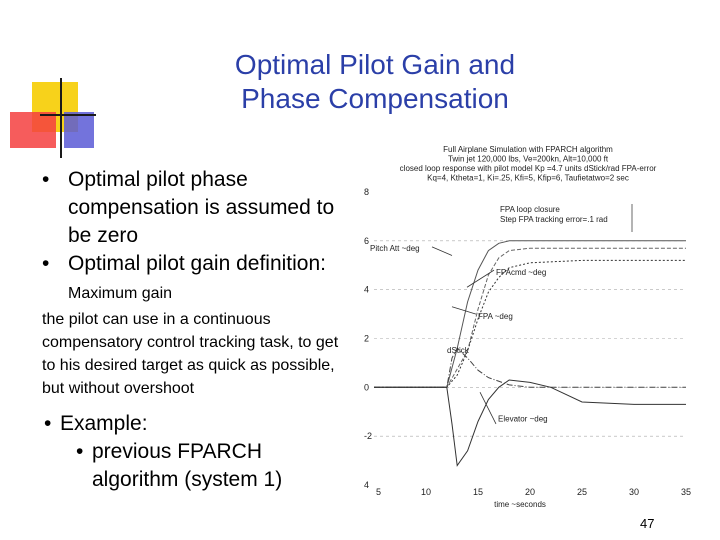 The image size is (720, 540). Describe the element at coordinates (68, 115) in the screenshot. I see `decor-horizontal-line` at that location.